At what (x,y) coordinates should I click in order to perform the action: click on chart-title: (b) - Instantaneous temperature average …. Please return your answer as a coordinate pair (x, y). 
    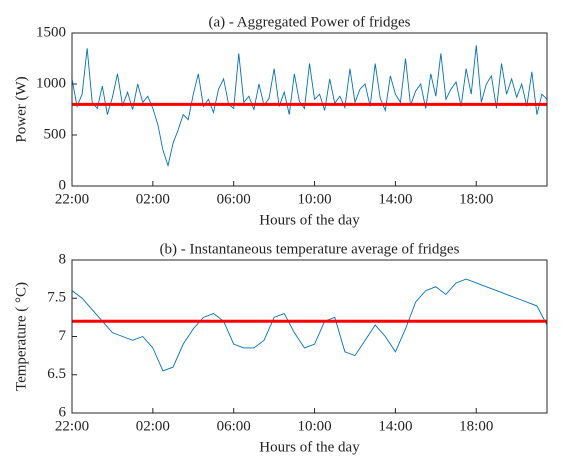
    Looking at the image, I should click on (310, 249).